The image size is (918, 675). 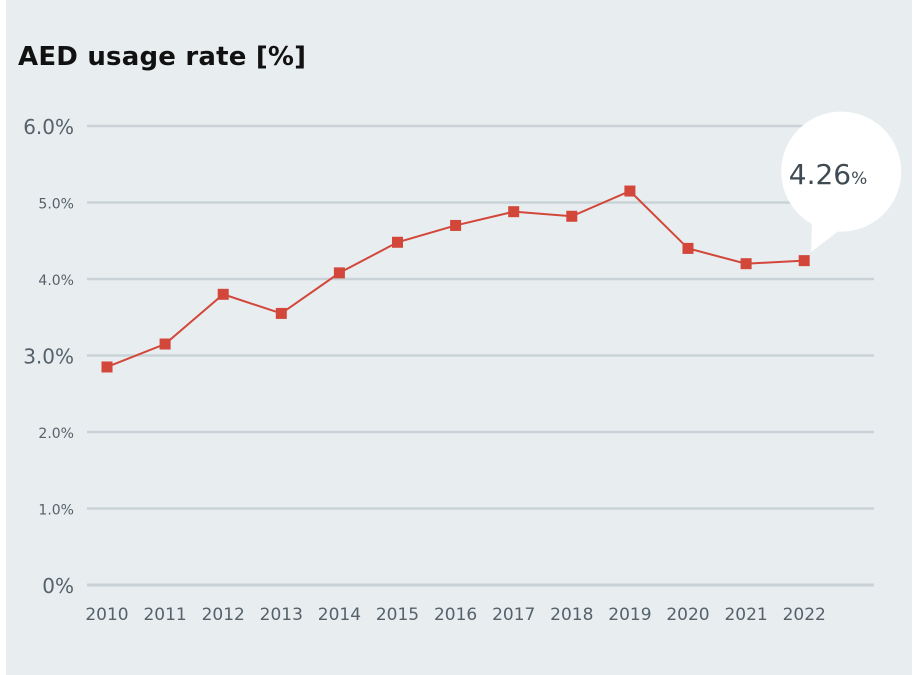 I want to click on value-callout: 4.26%, so click(x=841, y=181).